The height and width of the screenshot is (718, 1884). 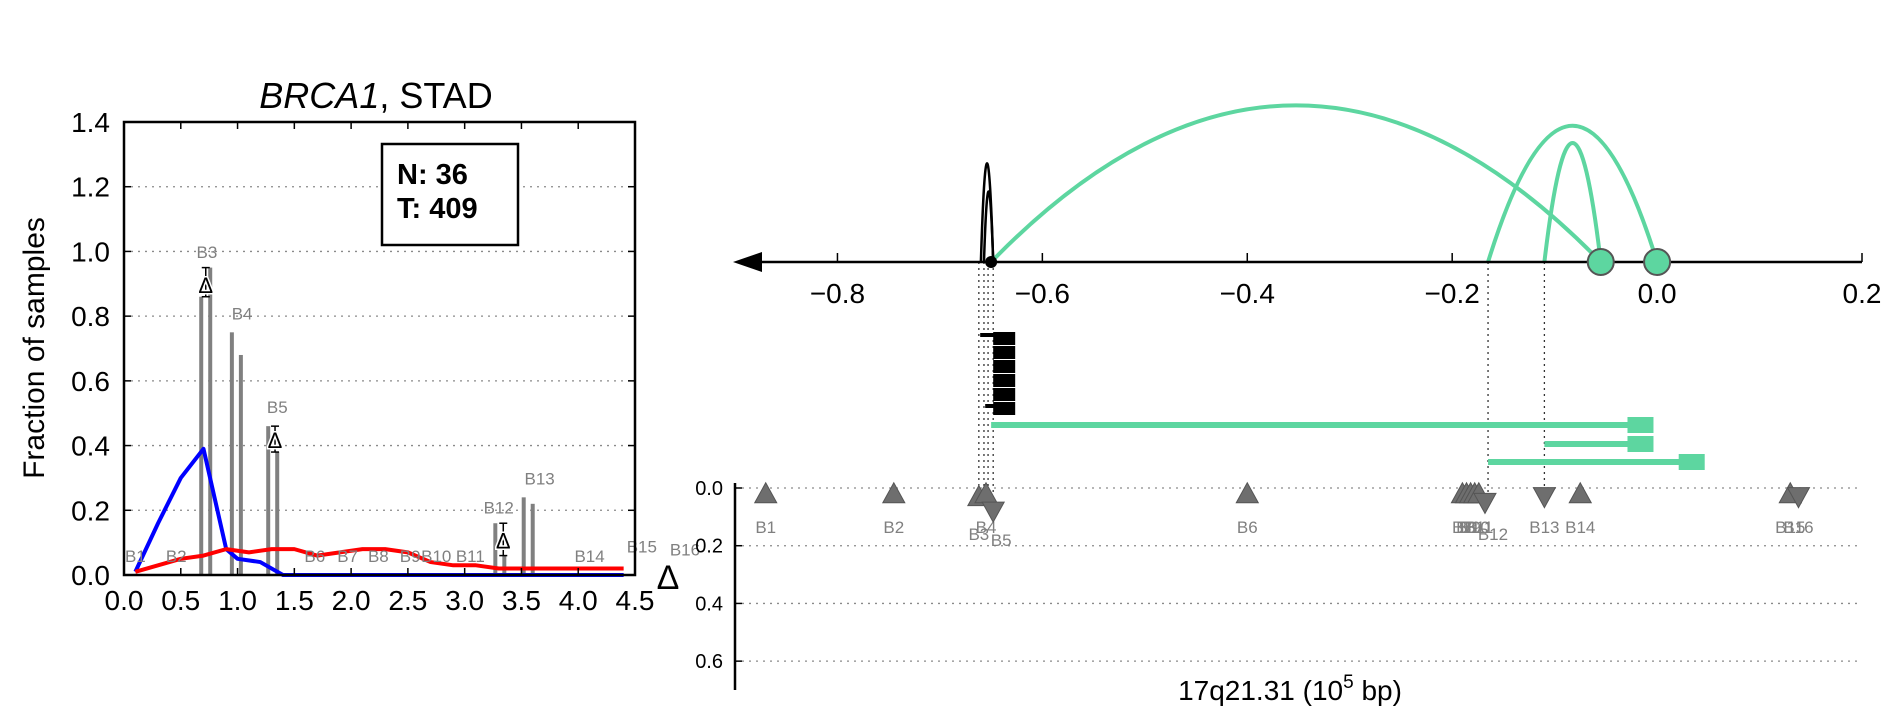 What do you see at coordinates (1478, 527) in the screenshot?
I see `exon-marker-label: B11` at bounding box center [1478, 527].